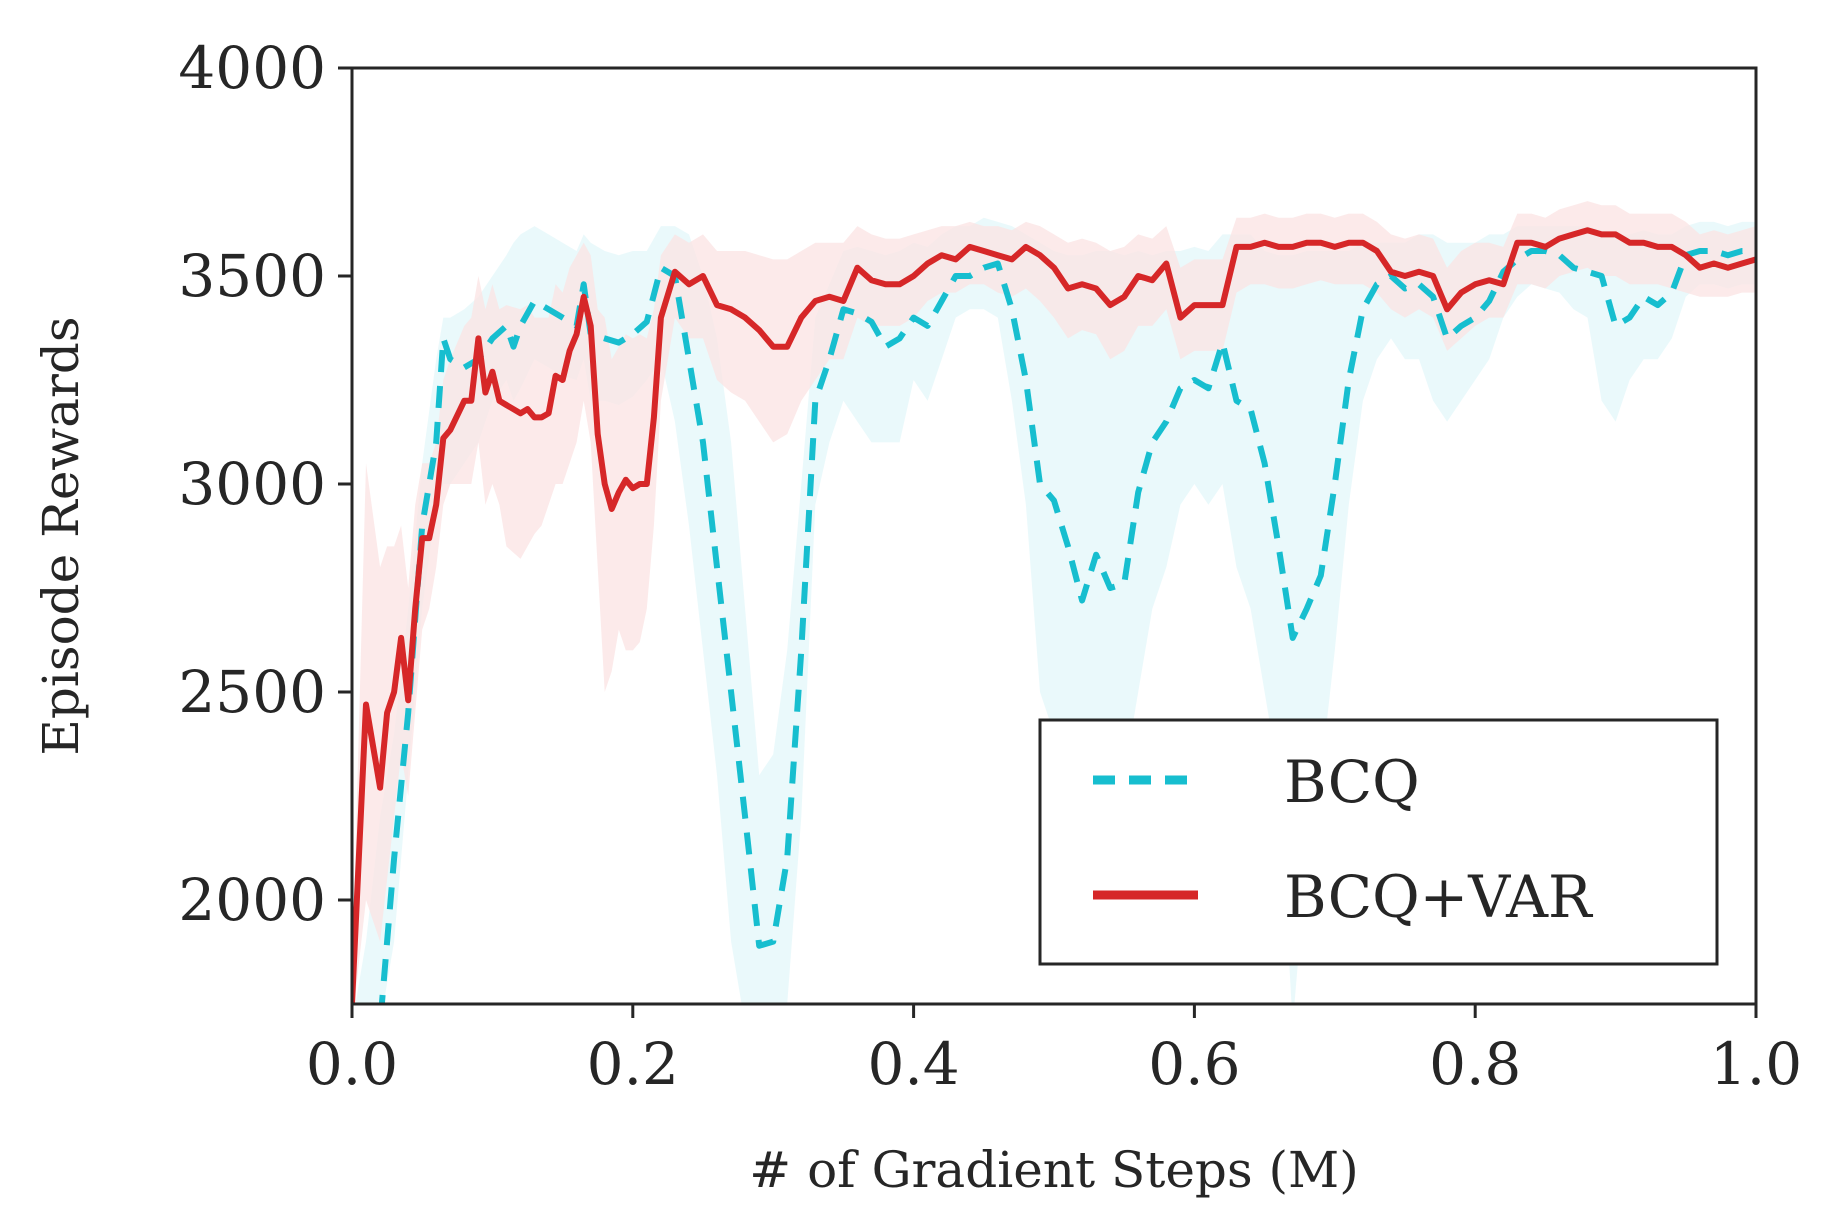  What do you see at coordinates (252, 692) in the screenshot?
I see `y-tick-label: 2500` at bounding box center [252, 692].